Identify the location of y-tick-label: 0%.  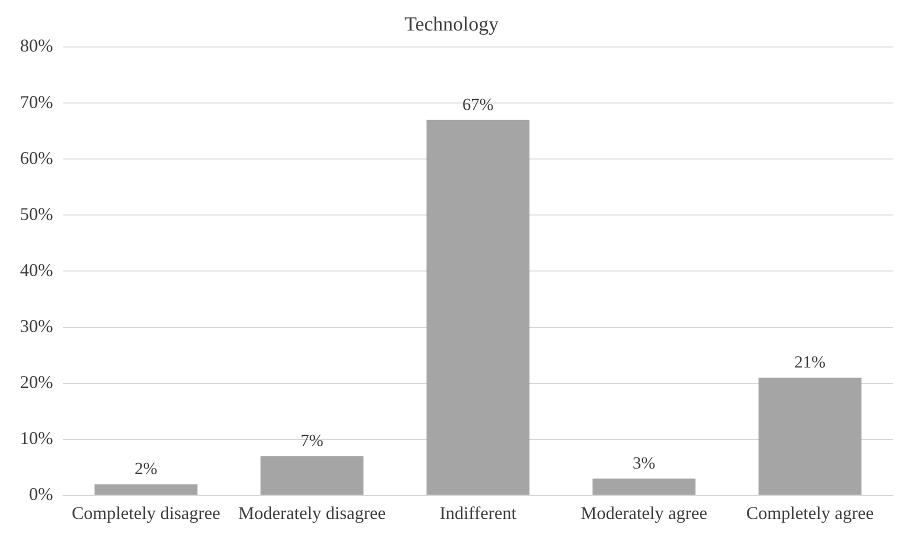
(40, 494).